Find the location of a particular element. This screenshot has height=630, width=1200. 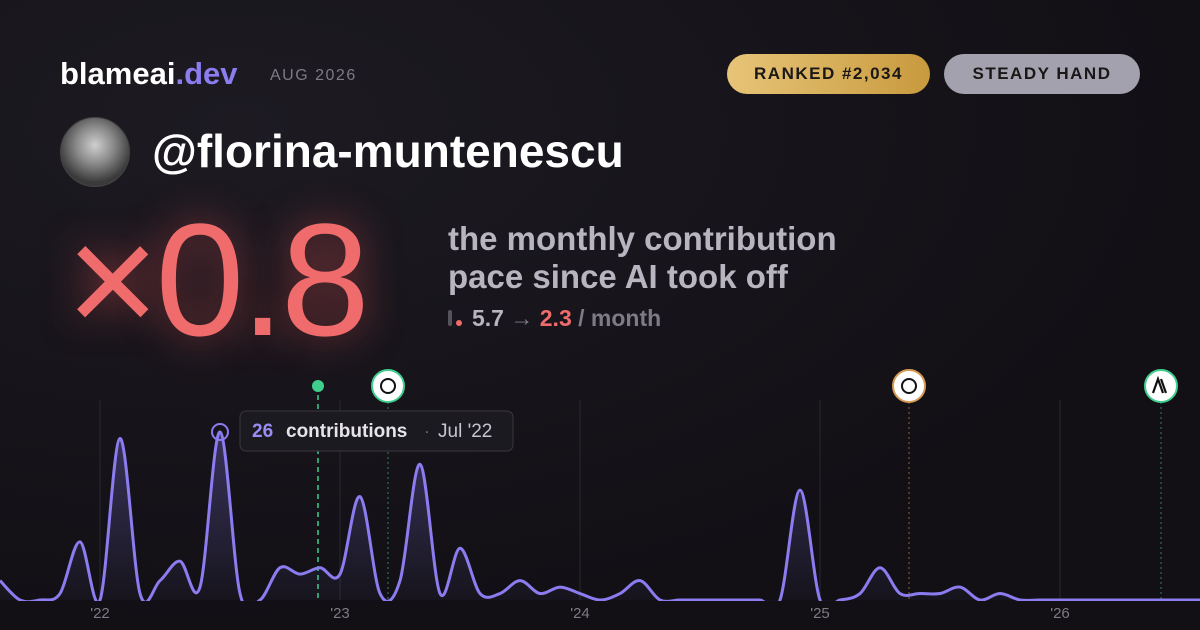

x-tick-label: '25 is located at coordinates (820, 613).